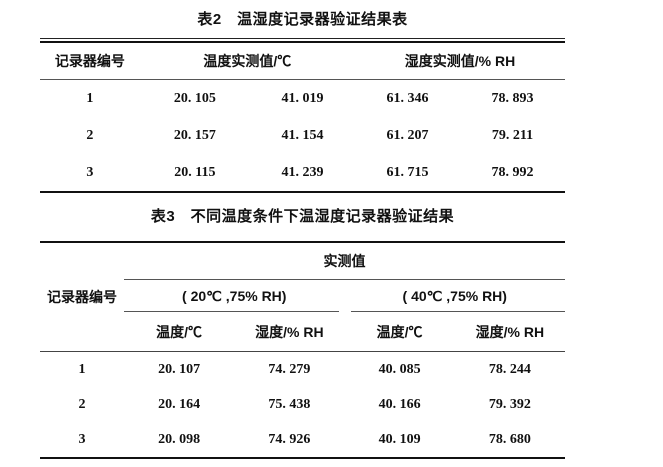 The image size is (663, 467). I want to click on table-row: 2 20. 157 41. 154 61. 207 79. 211, so click(302, 135).